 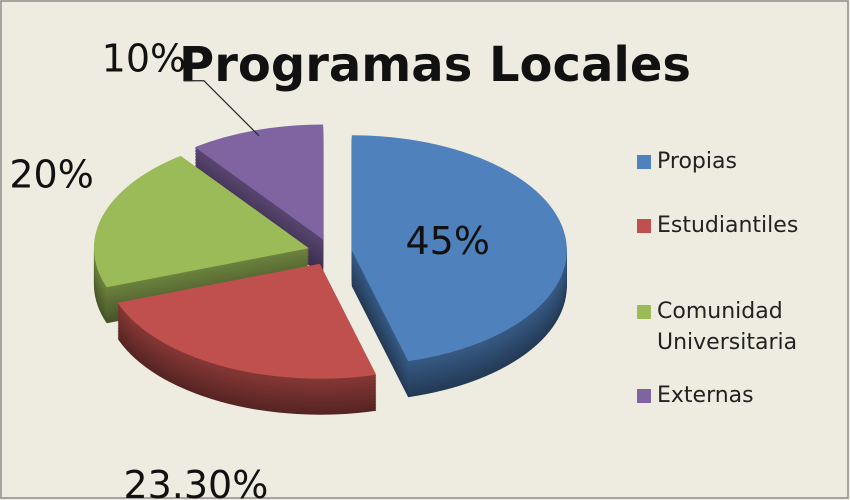 I want to click on legend-label: Estudiantiles, so click(x=728, y=225).